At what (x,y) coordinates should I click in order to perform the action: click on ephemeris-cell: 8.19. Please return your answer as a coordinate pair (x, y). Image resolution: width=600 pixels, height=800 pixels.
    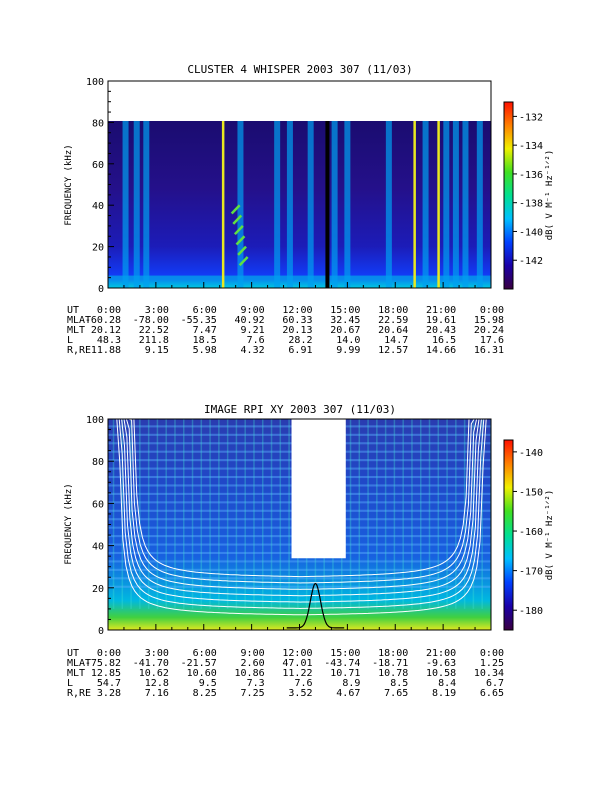
    Looking at the image, I should click on (444, 693).